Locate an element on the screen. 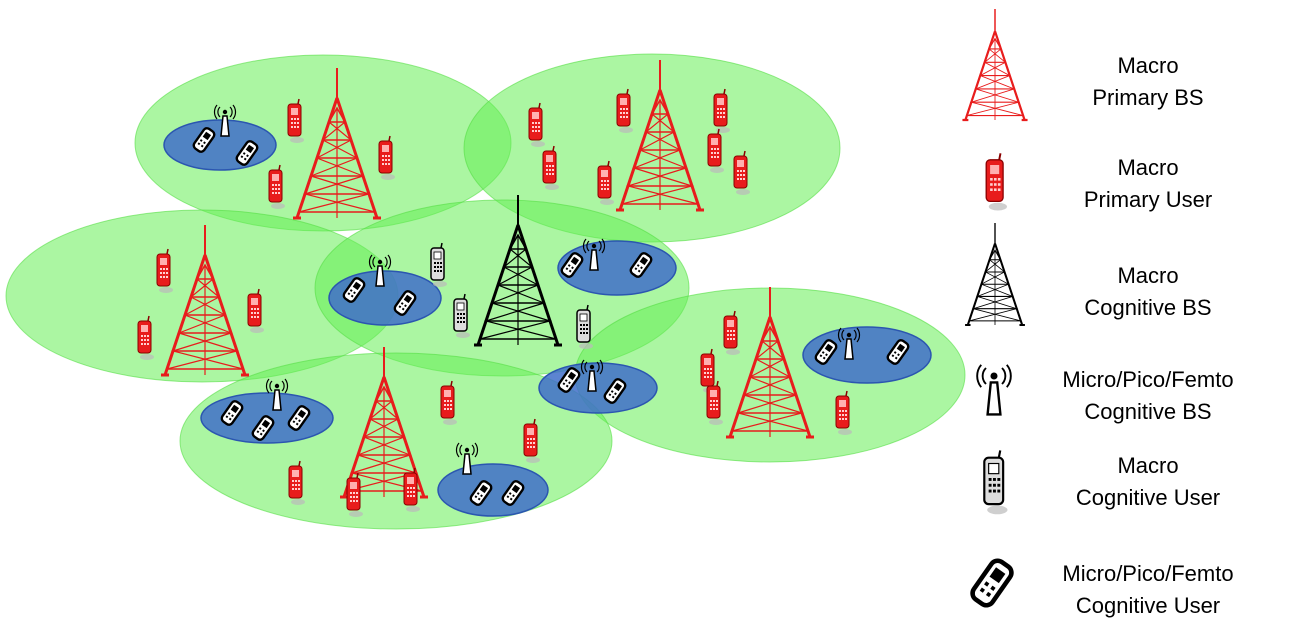 This screenshot has width=1289, height=622. small-cell-cognitive-user-icon is located at coordinates (992, 583).